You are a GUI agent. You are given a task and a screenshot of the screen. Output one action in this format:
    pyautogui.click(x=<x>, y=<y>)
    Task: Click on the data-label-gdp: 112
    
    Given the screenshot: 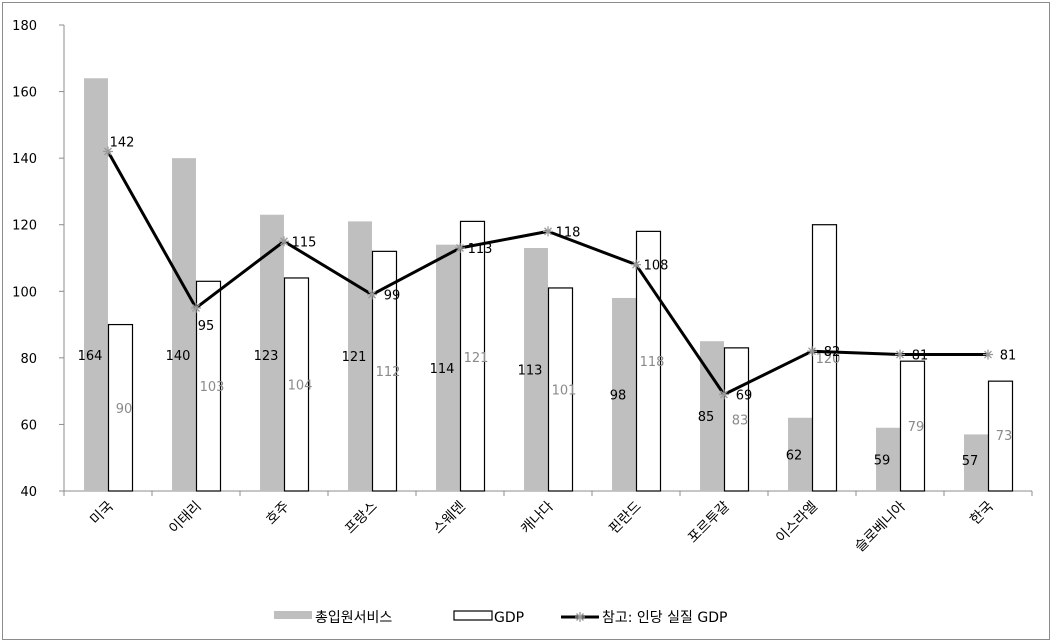 What is the action you would take?
    pyautogui.click(x=388, y=372)
    